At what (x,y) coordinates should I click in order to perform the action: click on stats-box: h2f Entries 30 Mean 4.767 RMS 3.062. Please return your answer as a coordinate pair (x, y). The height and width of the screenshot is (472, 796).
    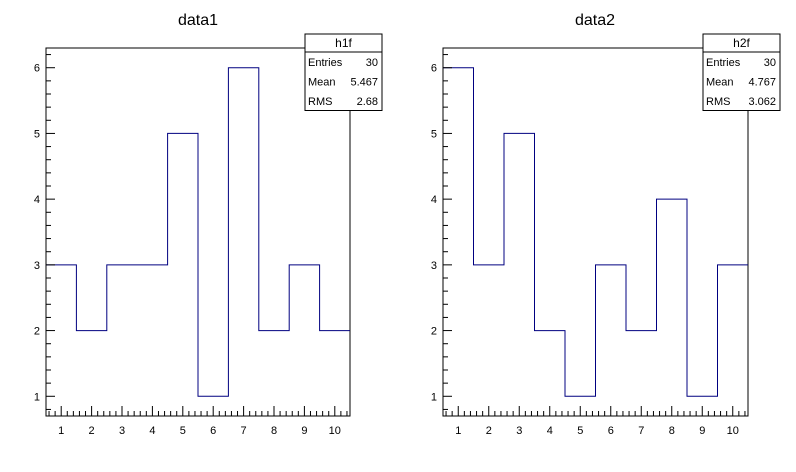
    Looking at the image, I should click on (741, 72).